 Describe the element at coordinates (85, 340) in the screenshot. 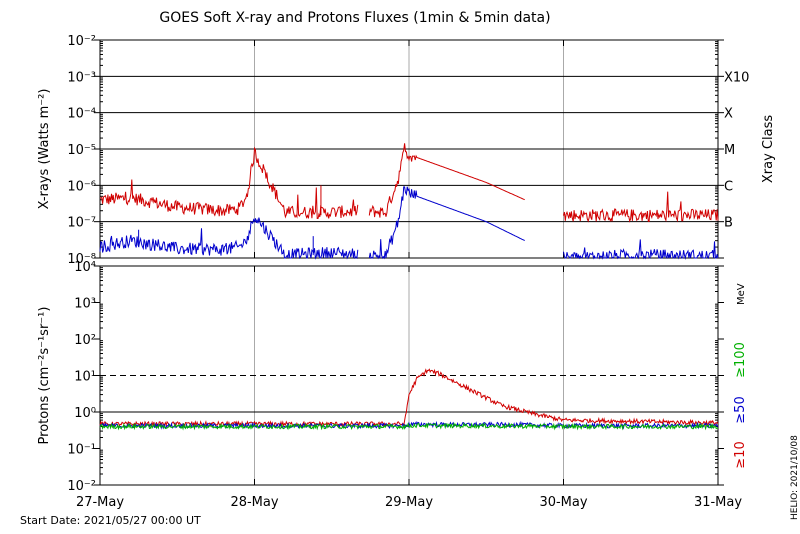

I see `proton-y-tick-label: 10²` at that location.